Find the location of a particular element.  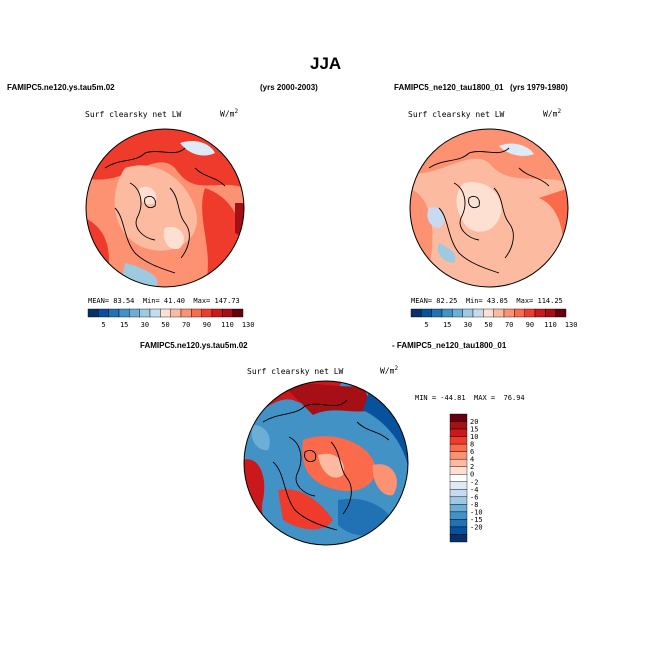

top-right-colorbar: 5 15 30 50 70 90 110 130 is located at coordinates (493, 318).